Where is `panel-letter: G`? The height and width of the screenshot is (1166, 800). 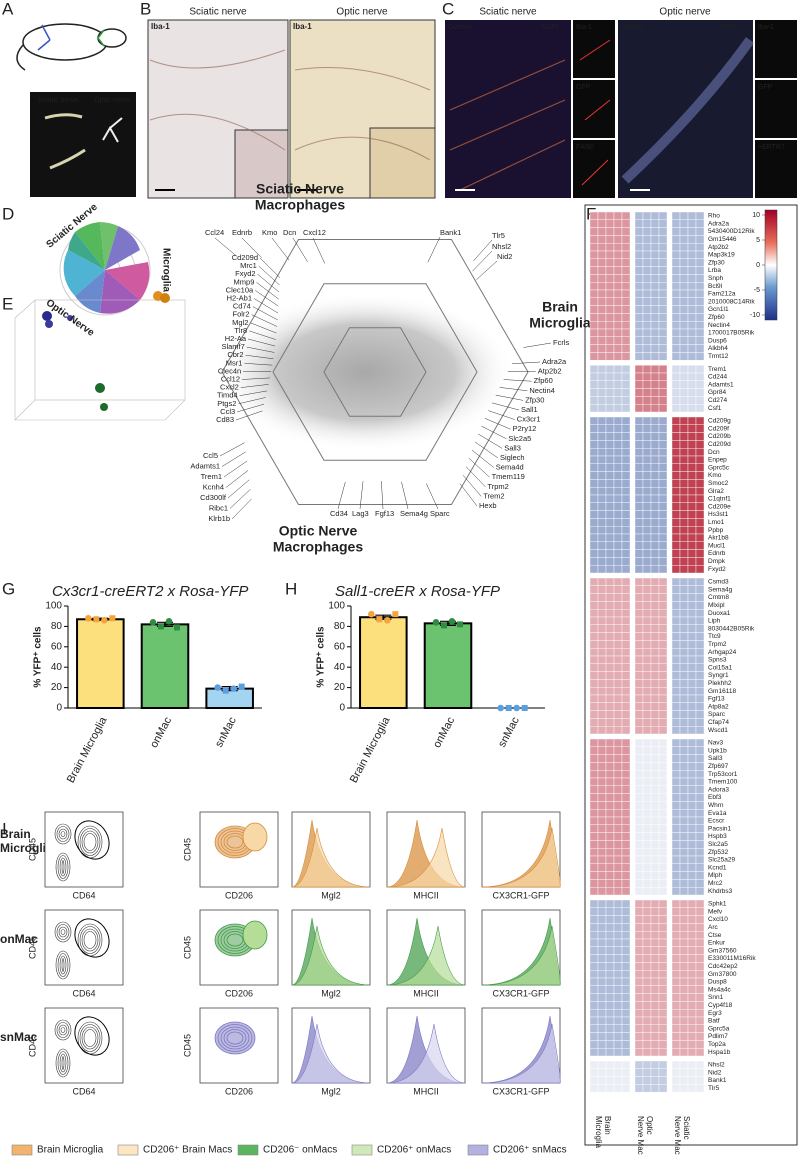 panel-letter: G is located at coordinates (8, 588).